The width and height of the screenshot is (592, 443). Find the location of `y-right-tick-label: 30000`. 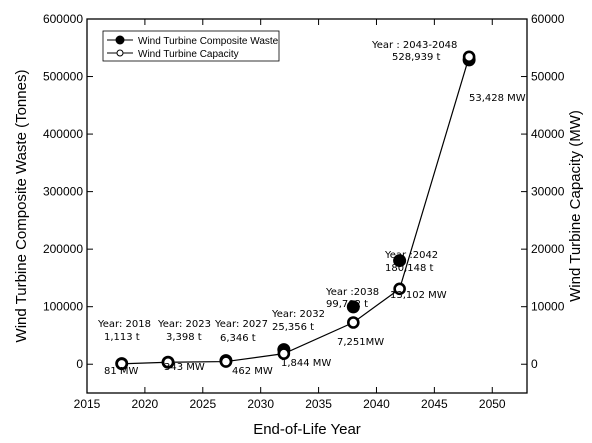

y-right-tick-label: 30000 is located at coordinates (548, 192).